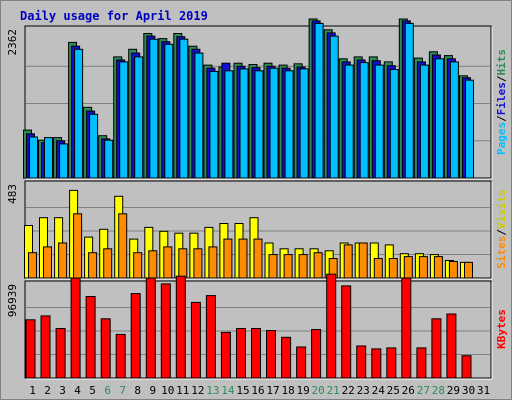  What do you see at coordinates (77, 390) in the screenshot?
I see `x-tick-label-day-4: 4` at bounding box center [77, 390].